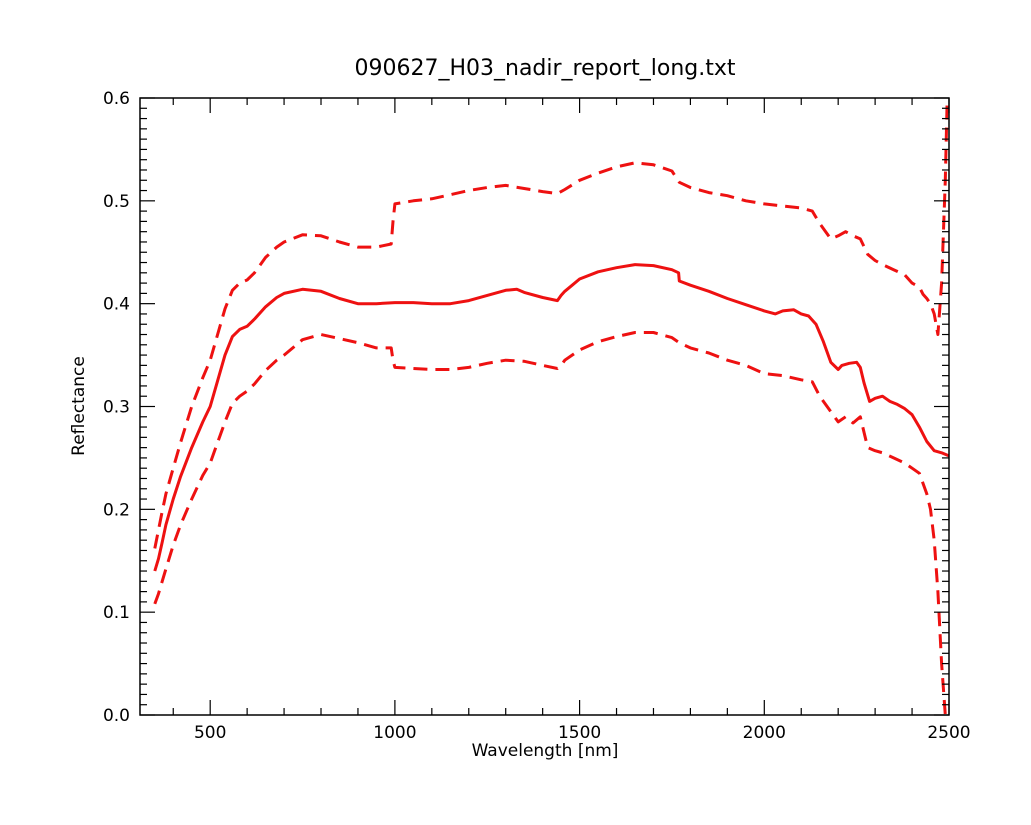  What do you see at coordinates (544, 68) in the screenshot?
I see `chart-title: 090627_H03_nadir_report_long.txt` at bounding box center [544, 68].